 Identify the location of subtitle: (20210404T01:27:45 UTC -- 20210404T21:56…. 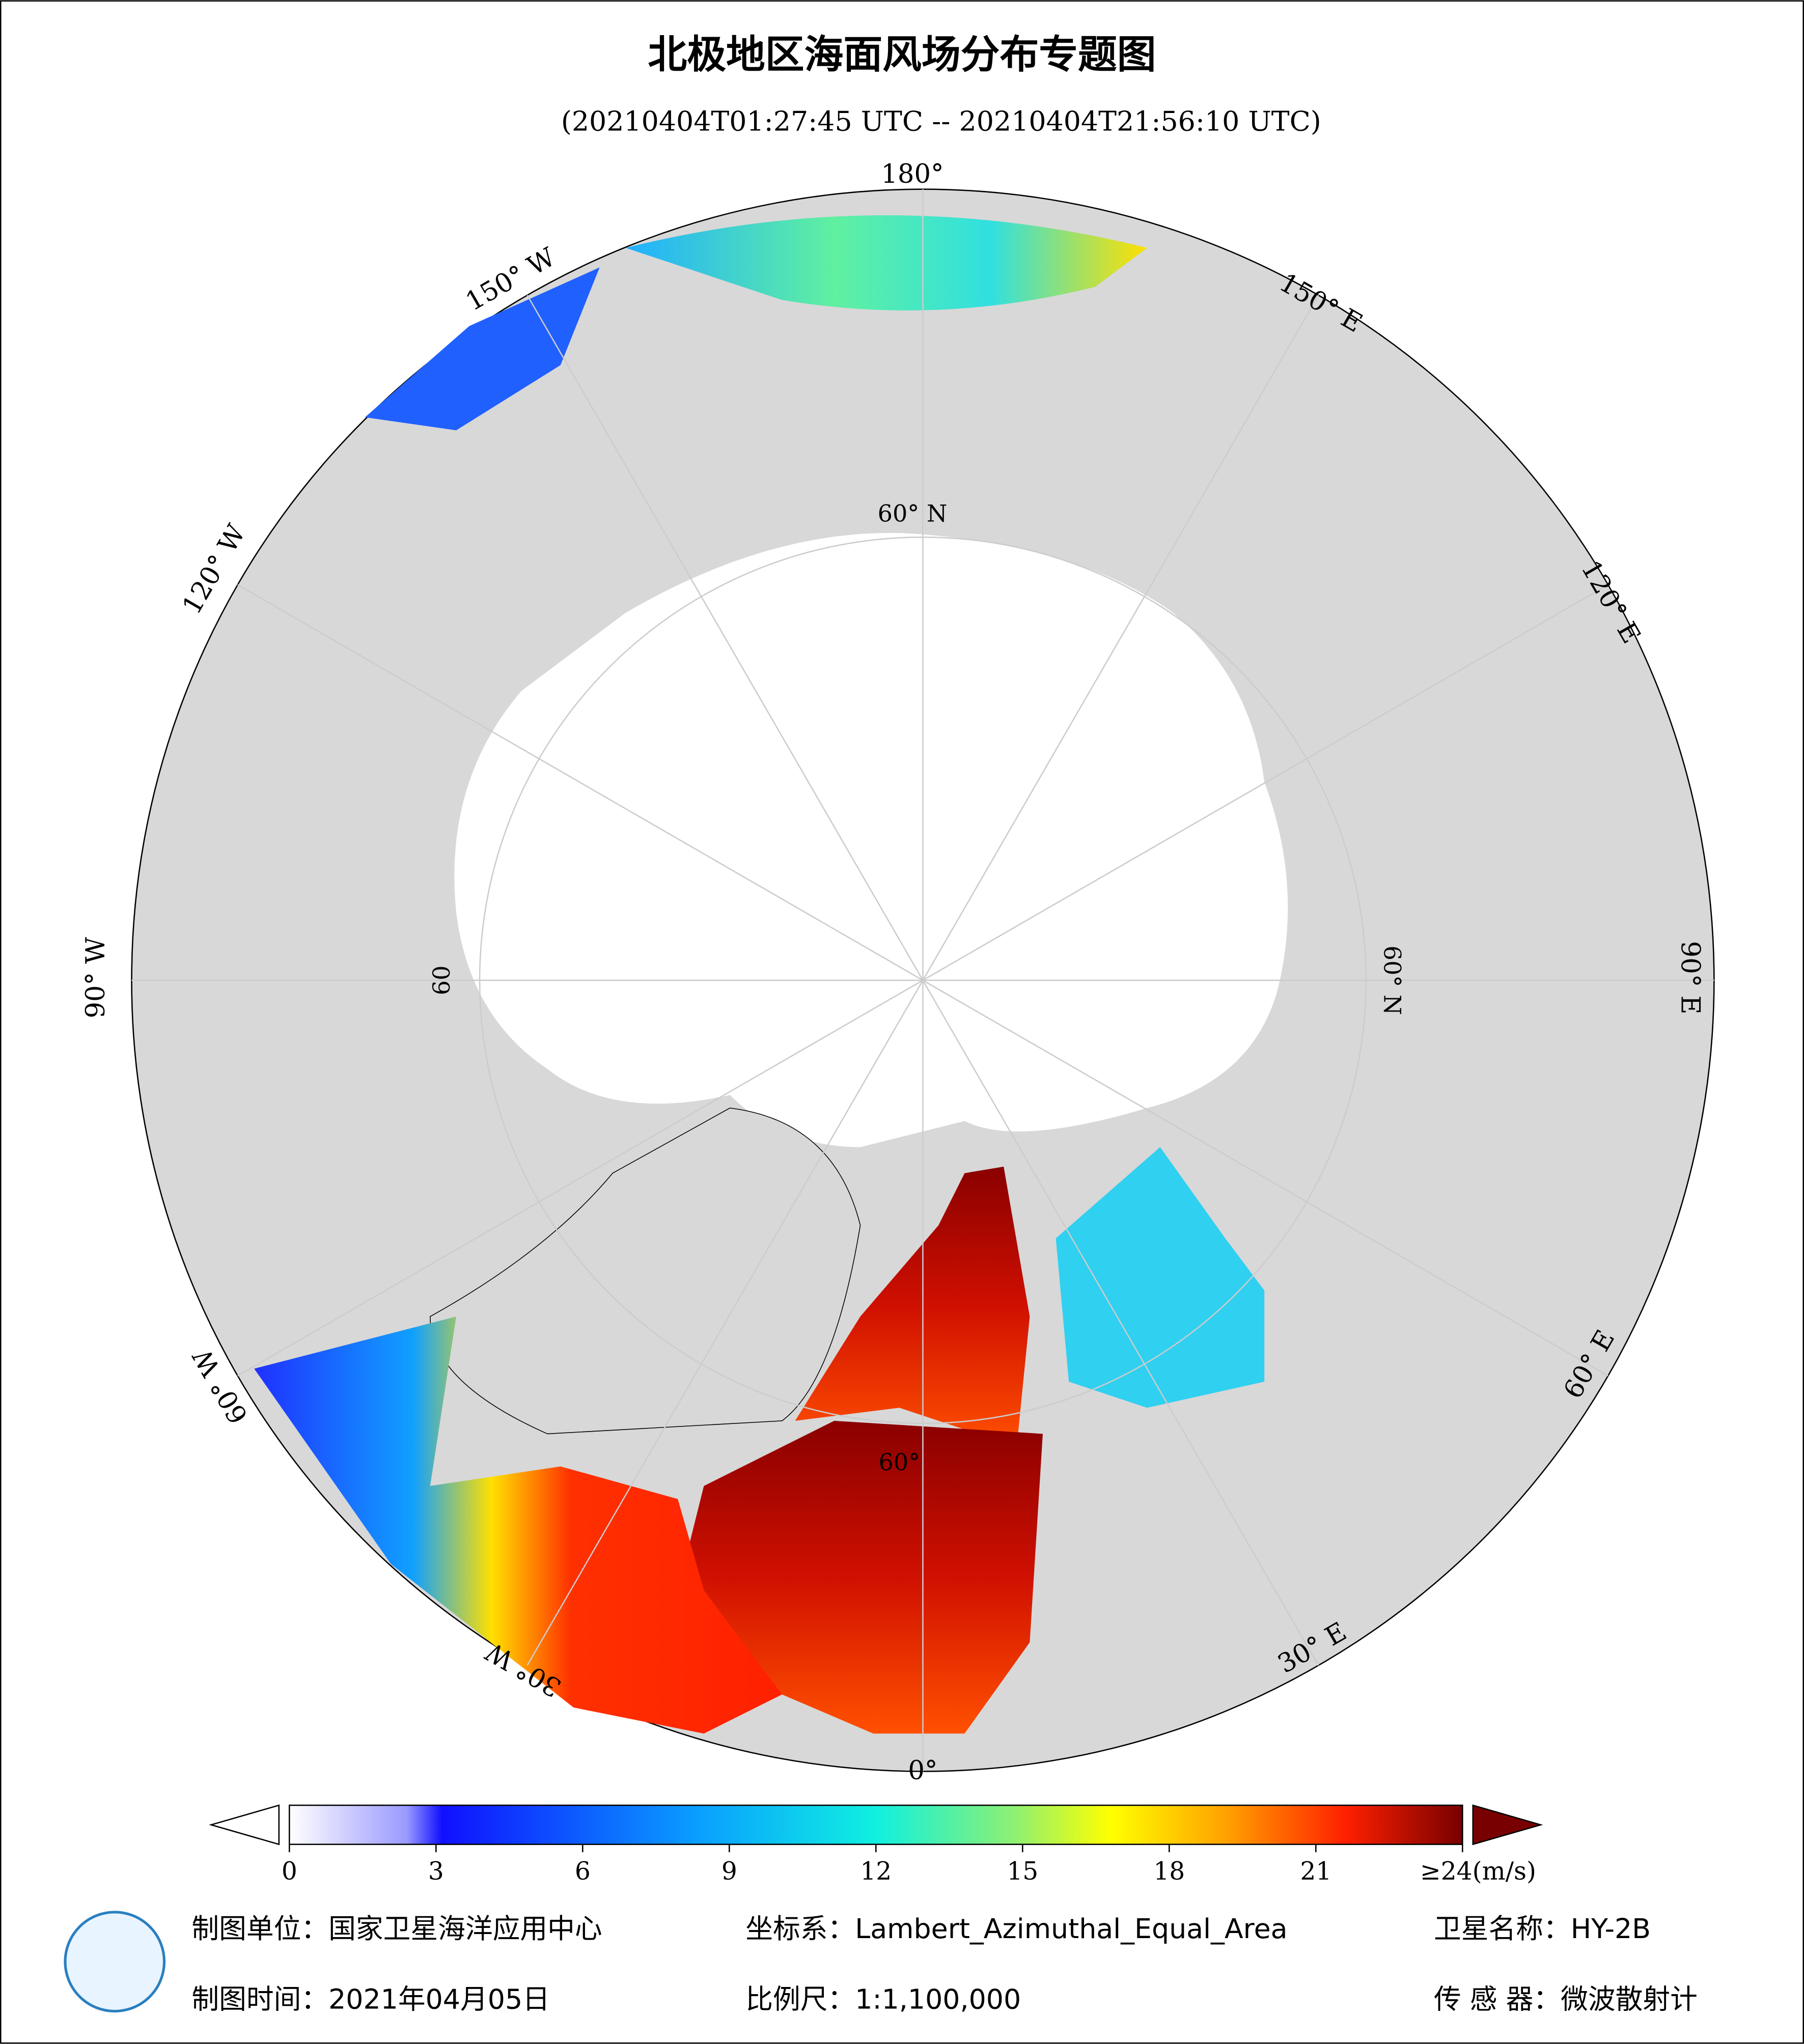
(941, 121).